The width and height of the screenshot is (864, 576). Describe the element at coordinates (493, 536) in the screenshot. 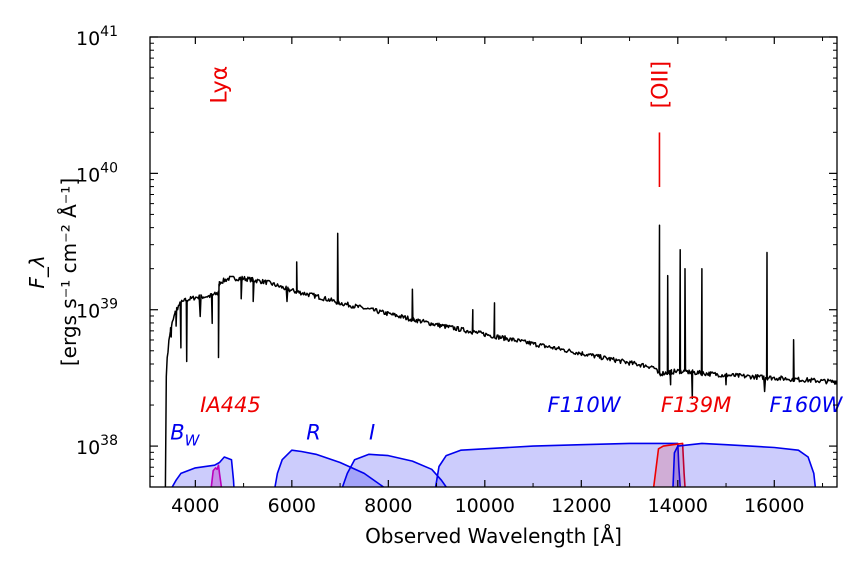

I see `x-axis-title: Observed Wavelength [Å]` at that location.